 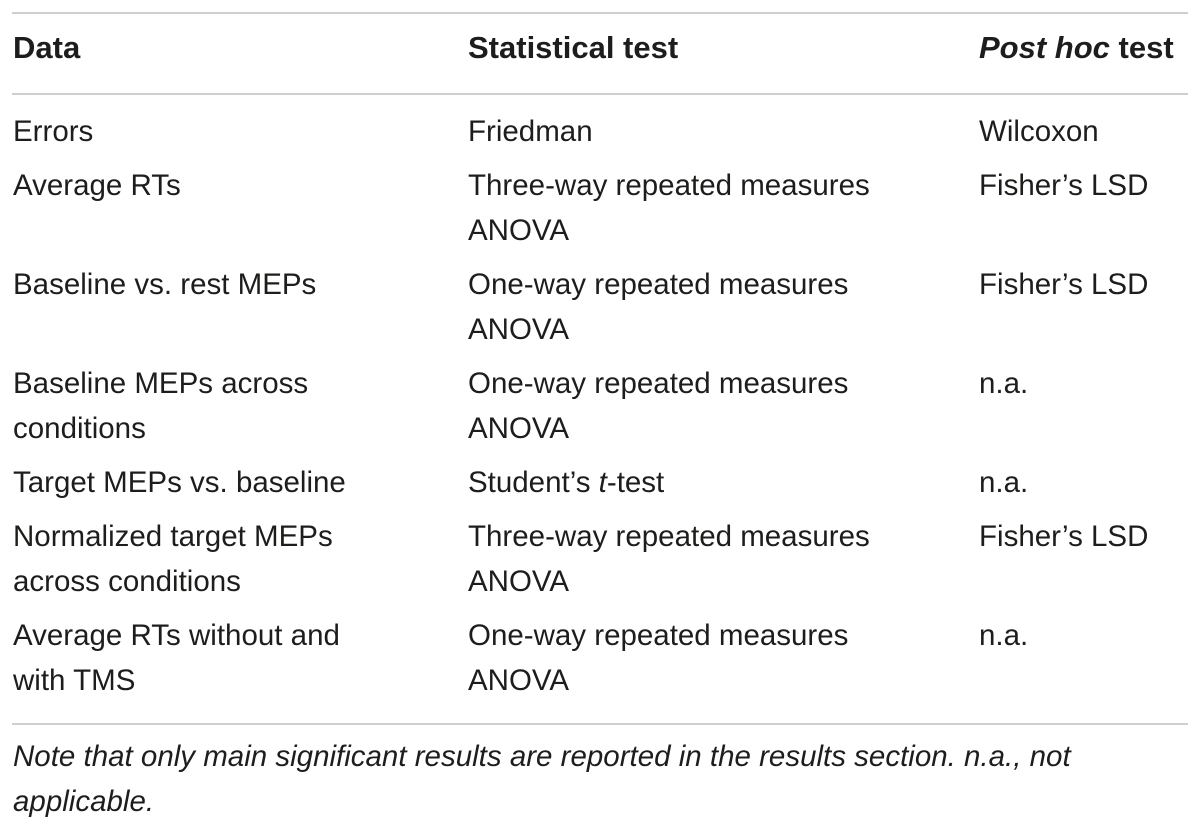 I want to click on header-data: Data, so click(x=47, y=47).